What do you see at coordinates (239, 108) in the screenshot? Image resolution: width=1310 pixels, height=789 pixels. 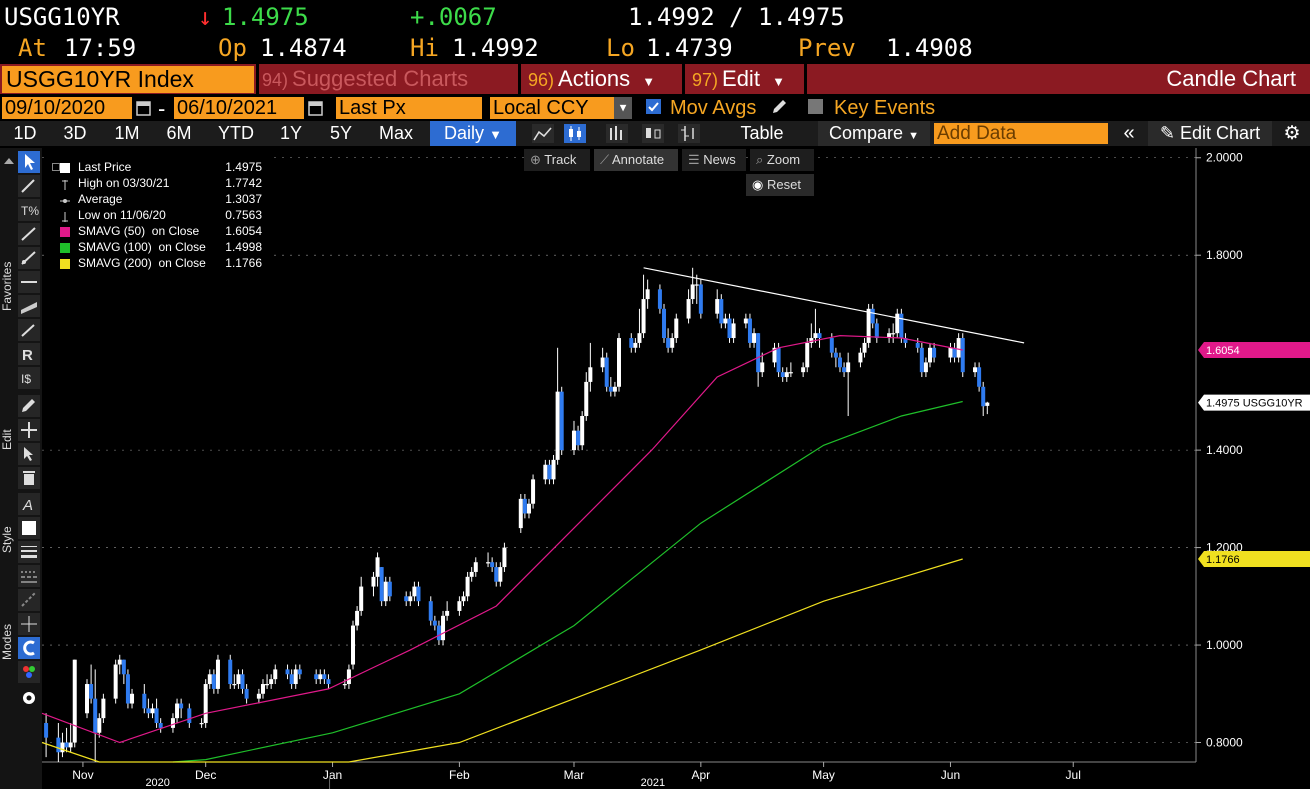 I see `end-date-input: 06/10/2021` at bounding box center [239, 108].